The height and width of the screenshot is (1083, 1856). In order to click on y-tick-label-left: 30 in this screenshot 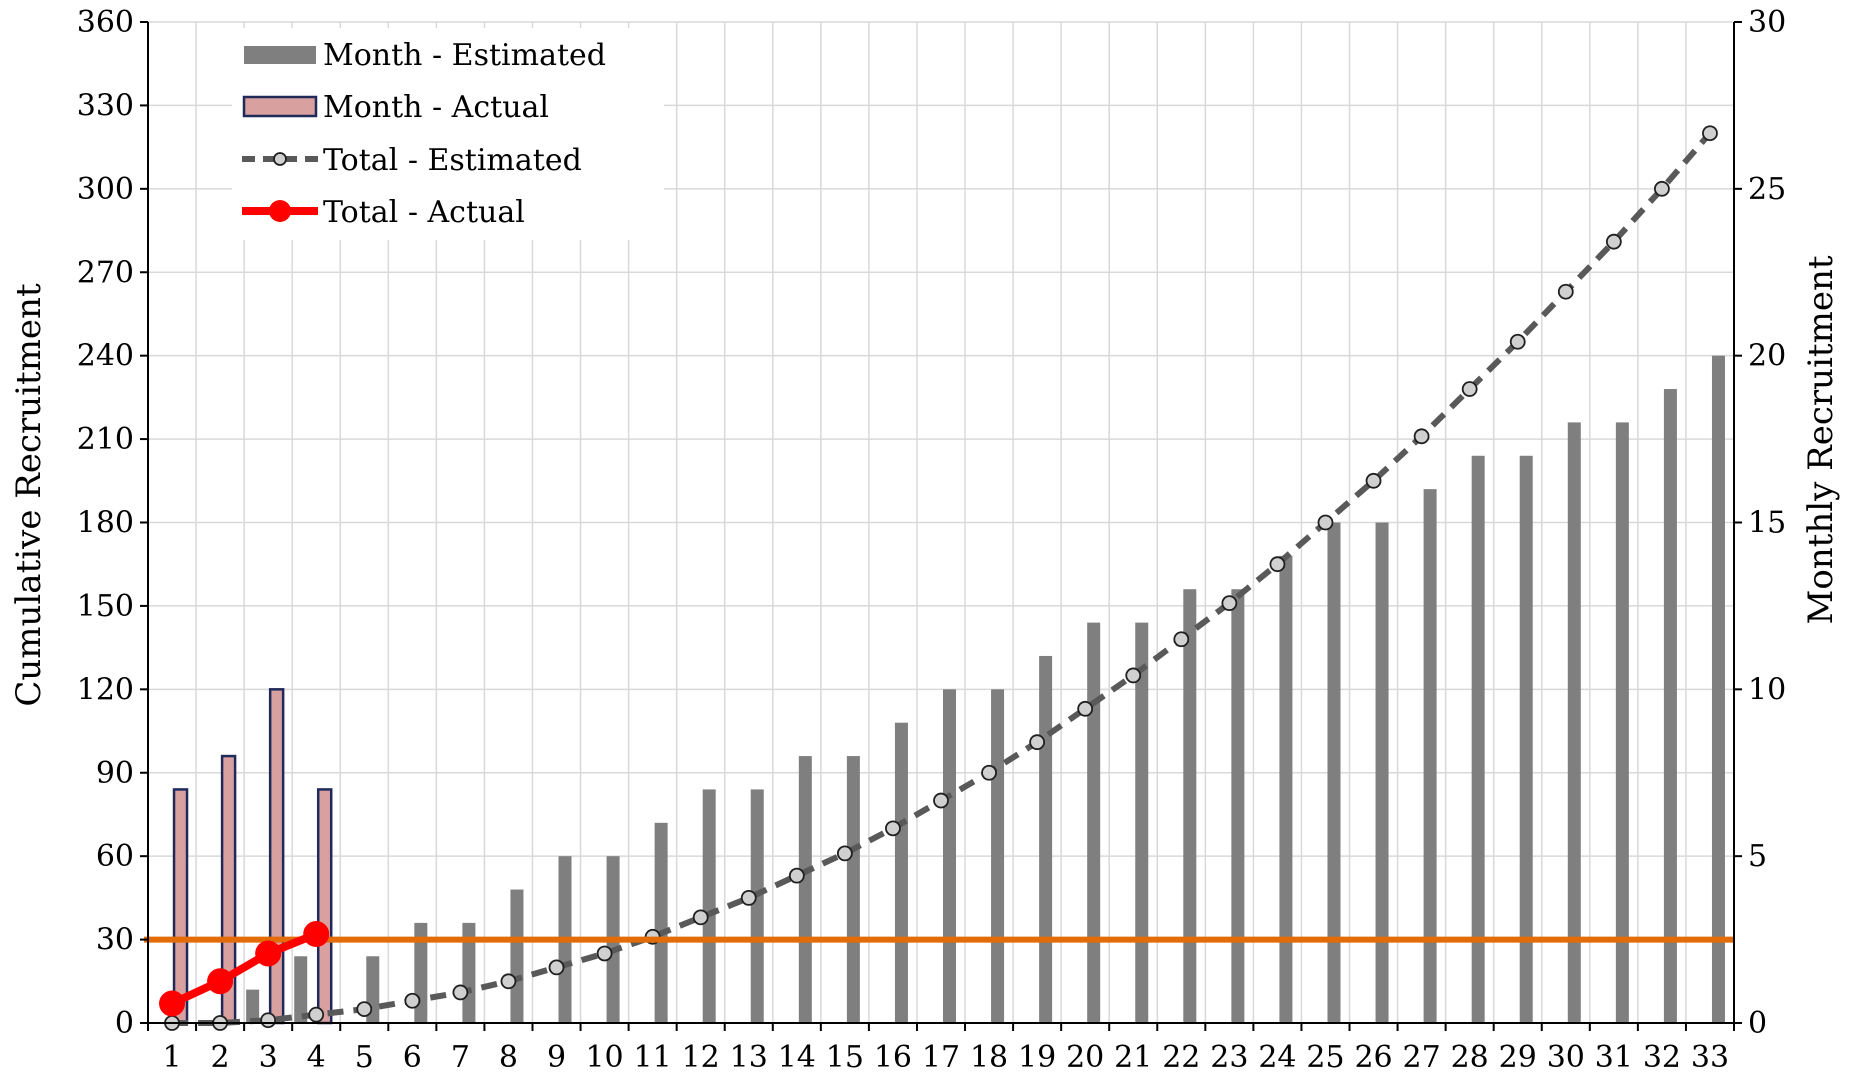, I will do `click(115, 940)`.